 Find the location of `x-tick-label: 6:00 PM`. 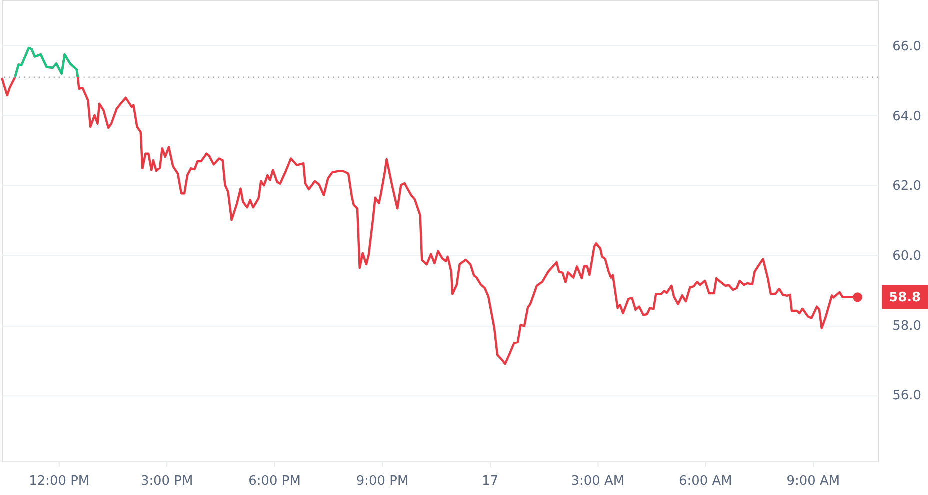

x-tick-label: 6:00 PM is located at coordinates (274, 481).